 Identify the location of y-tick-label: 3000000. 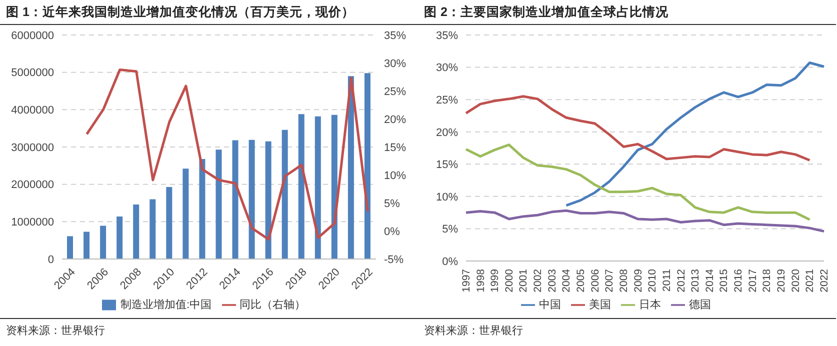
(32, 148).